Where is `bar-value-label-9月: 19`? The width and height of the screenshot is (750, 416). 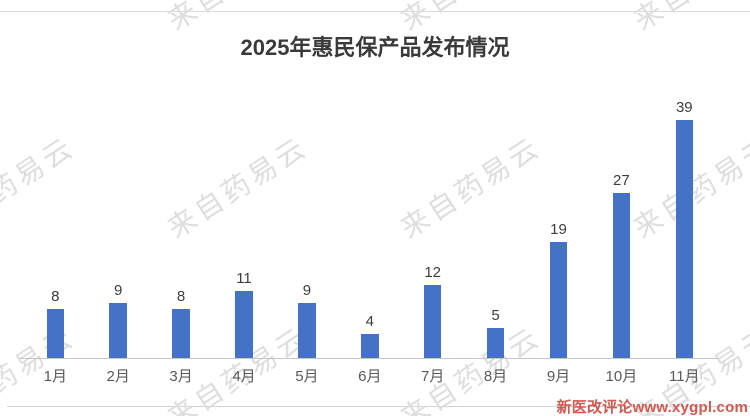 bar-value-label-9月: 19 is located at coordinates (558, 230).